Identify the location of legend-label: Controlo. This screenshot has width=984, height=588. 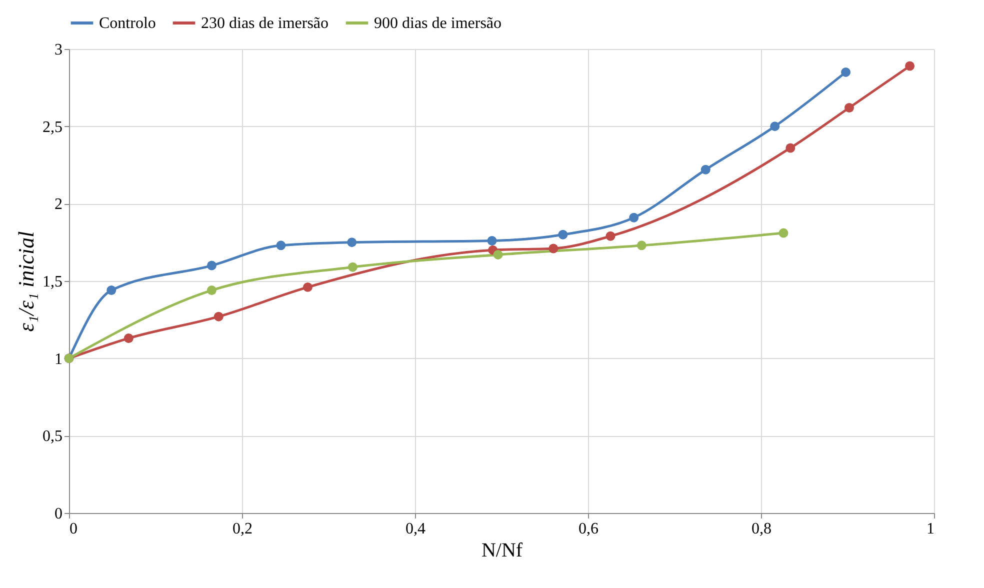
(127, 23).